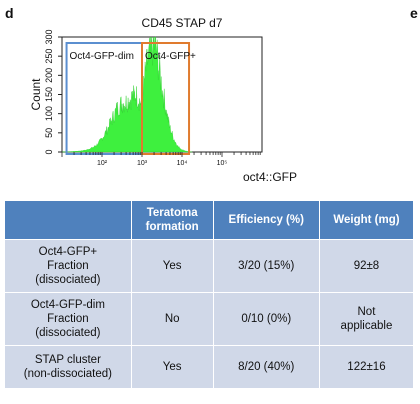 The height and width of the screenshot is (404, 420). I want to click on cell-text: 122±16, so click(366, 367).